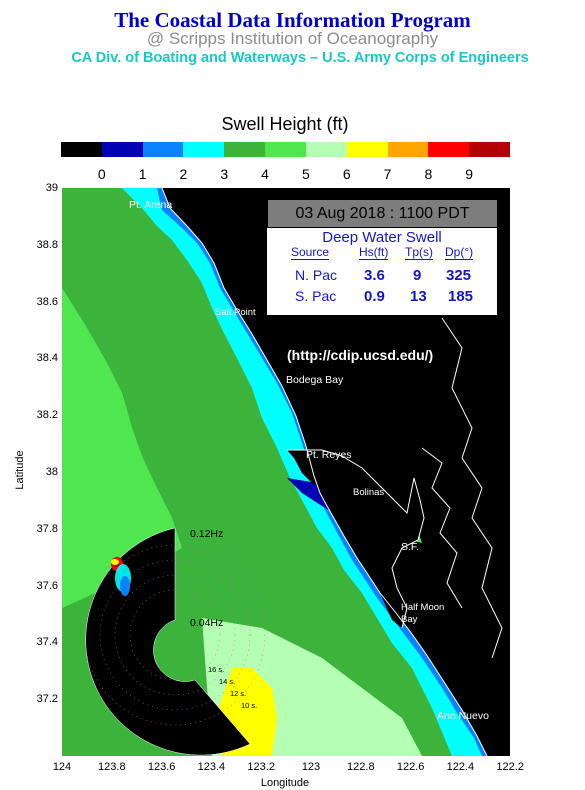 This screenshot has width=585, height=790. What do you see at coordinates (316, 275) in the screenshot?
I see `row-source: N. Pac` at bounding box center [316, 275].